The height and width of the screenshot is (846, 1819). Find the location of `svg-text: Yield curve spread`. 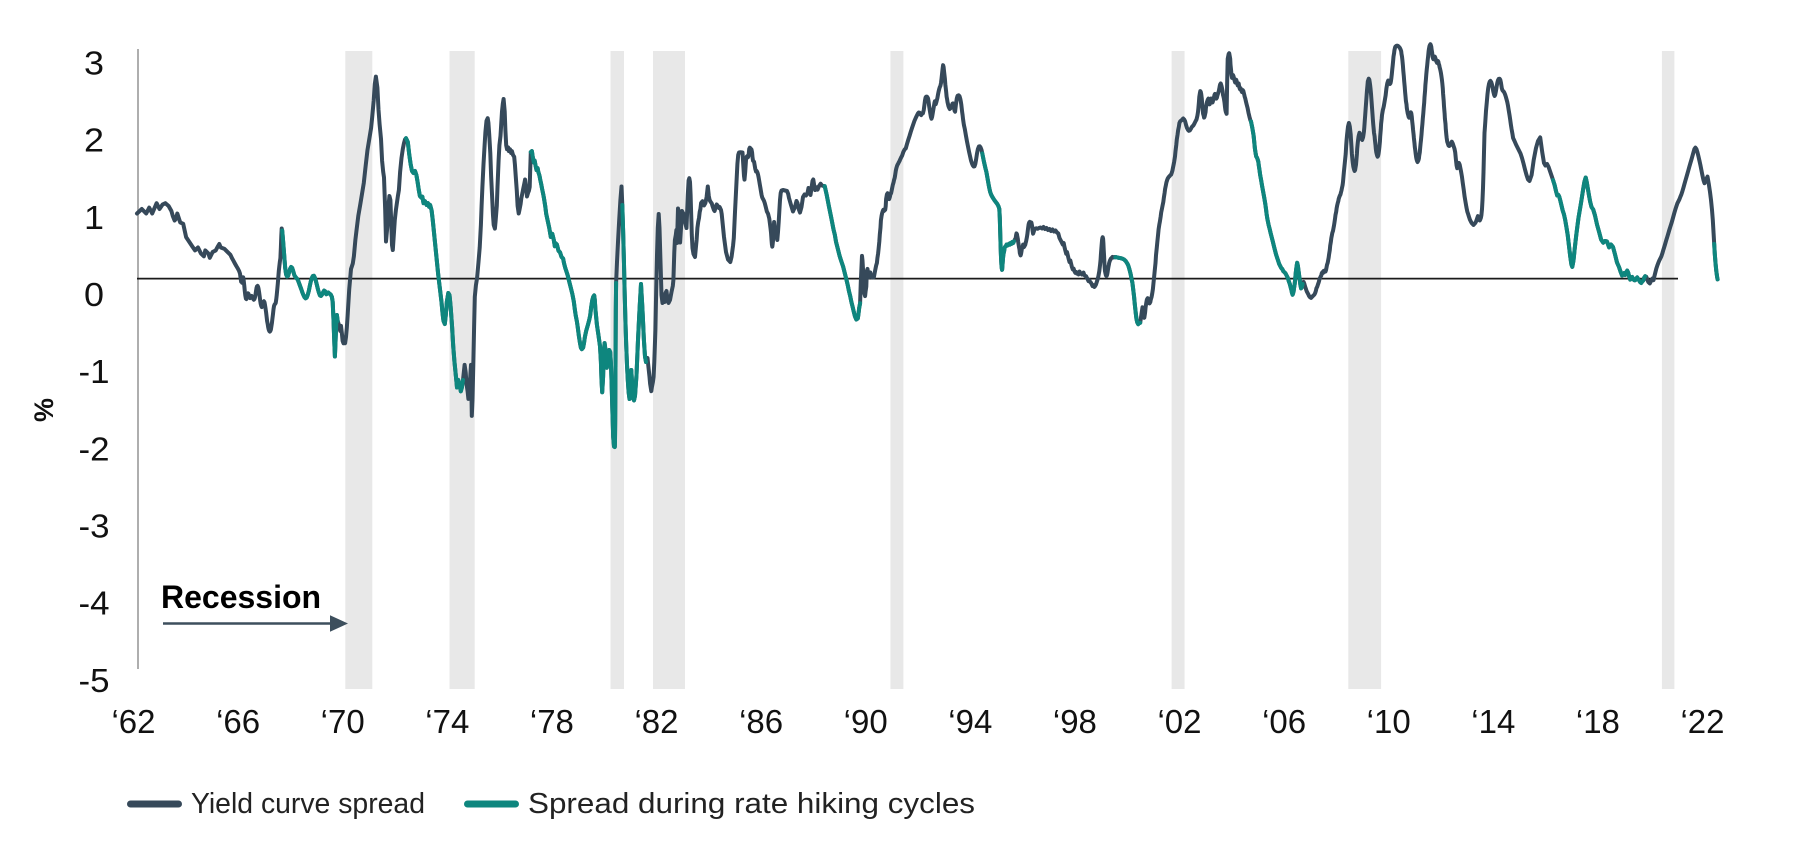

svg-text: Yield curve spread is located at coordinates (308, 804).